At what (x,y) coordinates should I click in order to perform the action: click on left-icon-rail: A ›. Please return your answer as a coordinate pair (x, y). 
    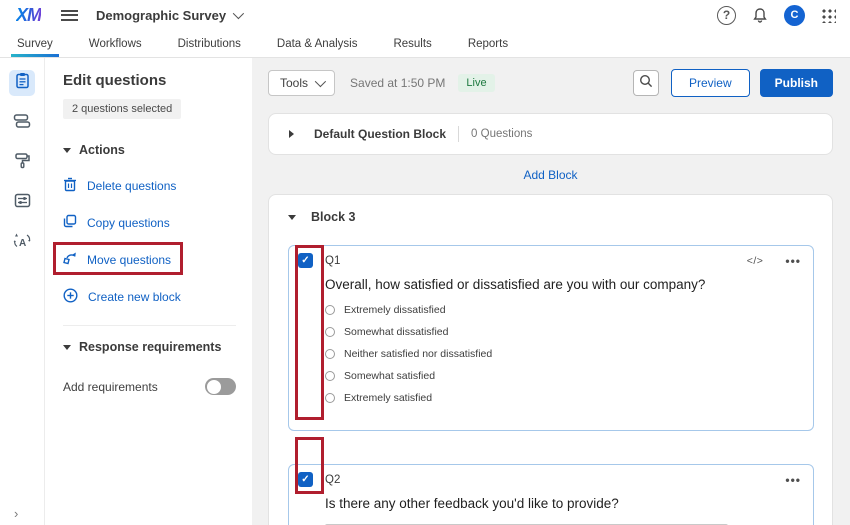
    Looking at the image, I should click on (22, 291).